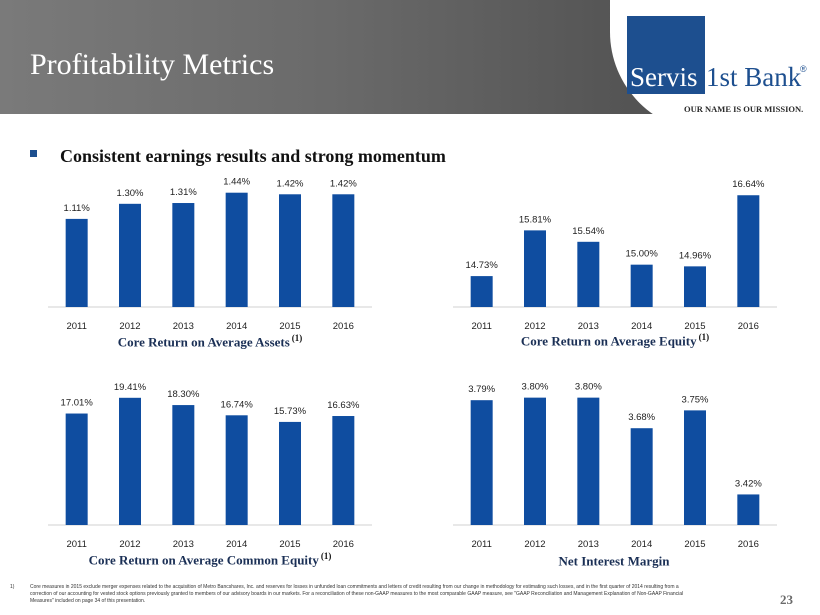 This screenshot has height=615, width=820. I want to click on chart-title: Net Interest Margin, so click(615, 560).